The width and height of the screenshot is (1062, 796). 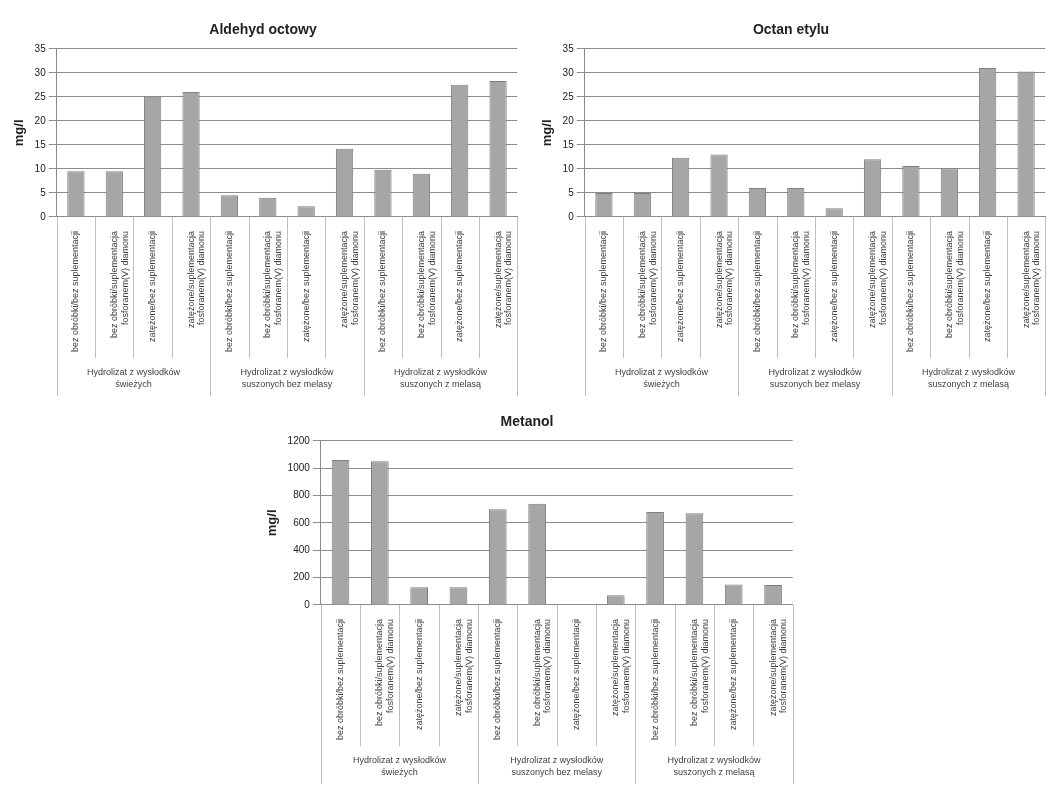 I want to click on chart-title: Metanol, so click(x=527, y=421).